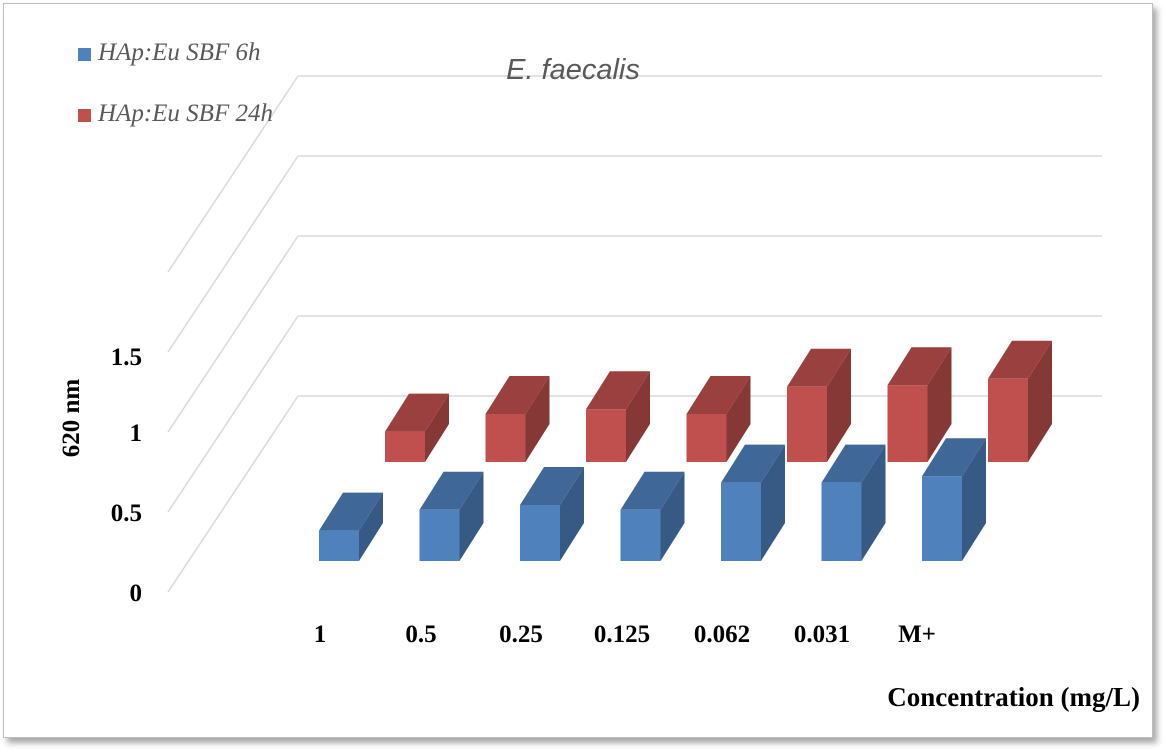 The image size is (1163, 749). I want to click on y-axis-title: 620 nm, so click(71, 418).